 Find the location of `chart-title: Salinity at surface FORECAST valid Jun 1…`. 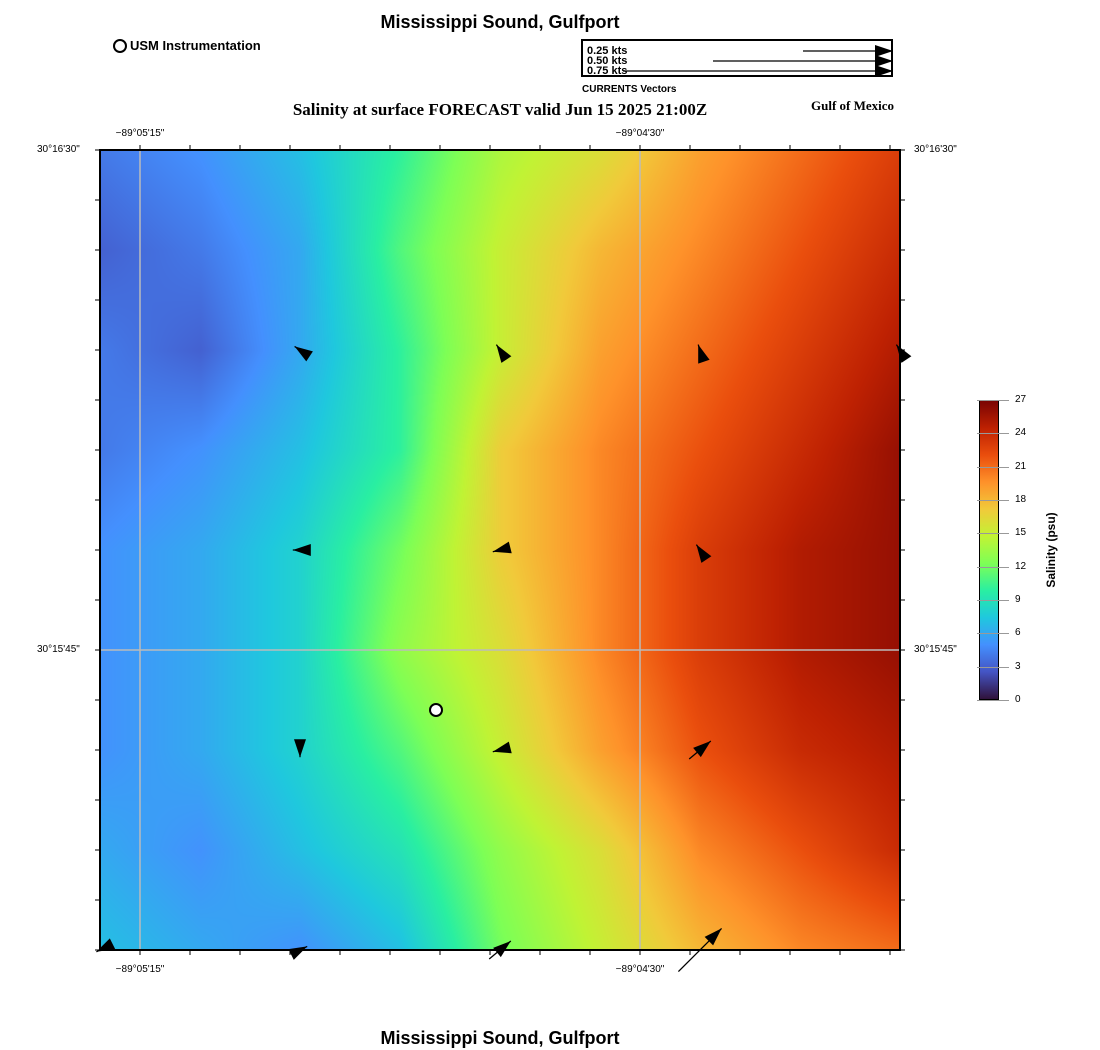

chart-title: Salinity at surface FORECAST valid Jun 1… is located at coordinates (500, 109).